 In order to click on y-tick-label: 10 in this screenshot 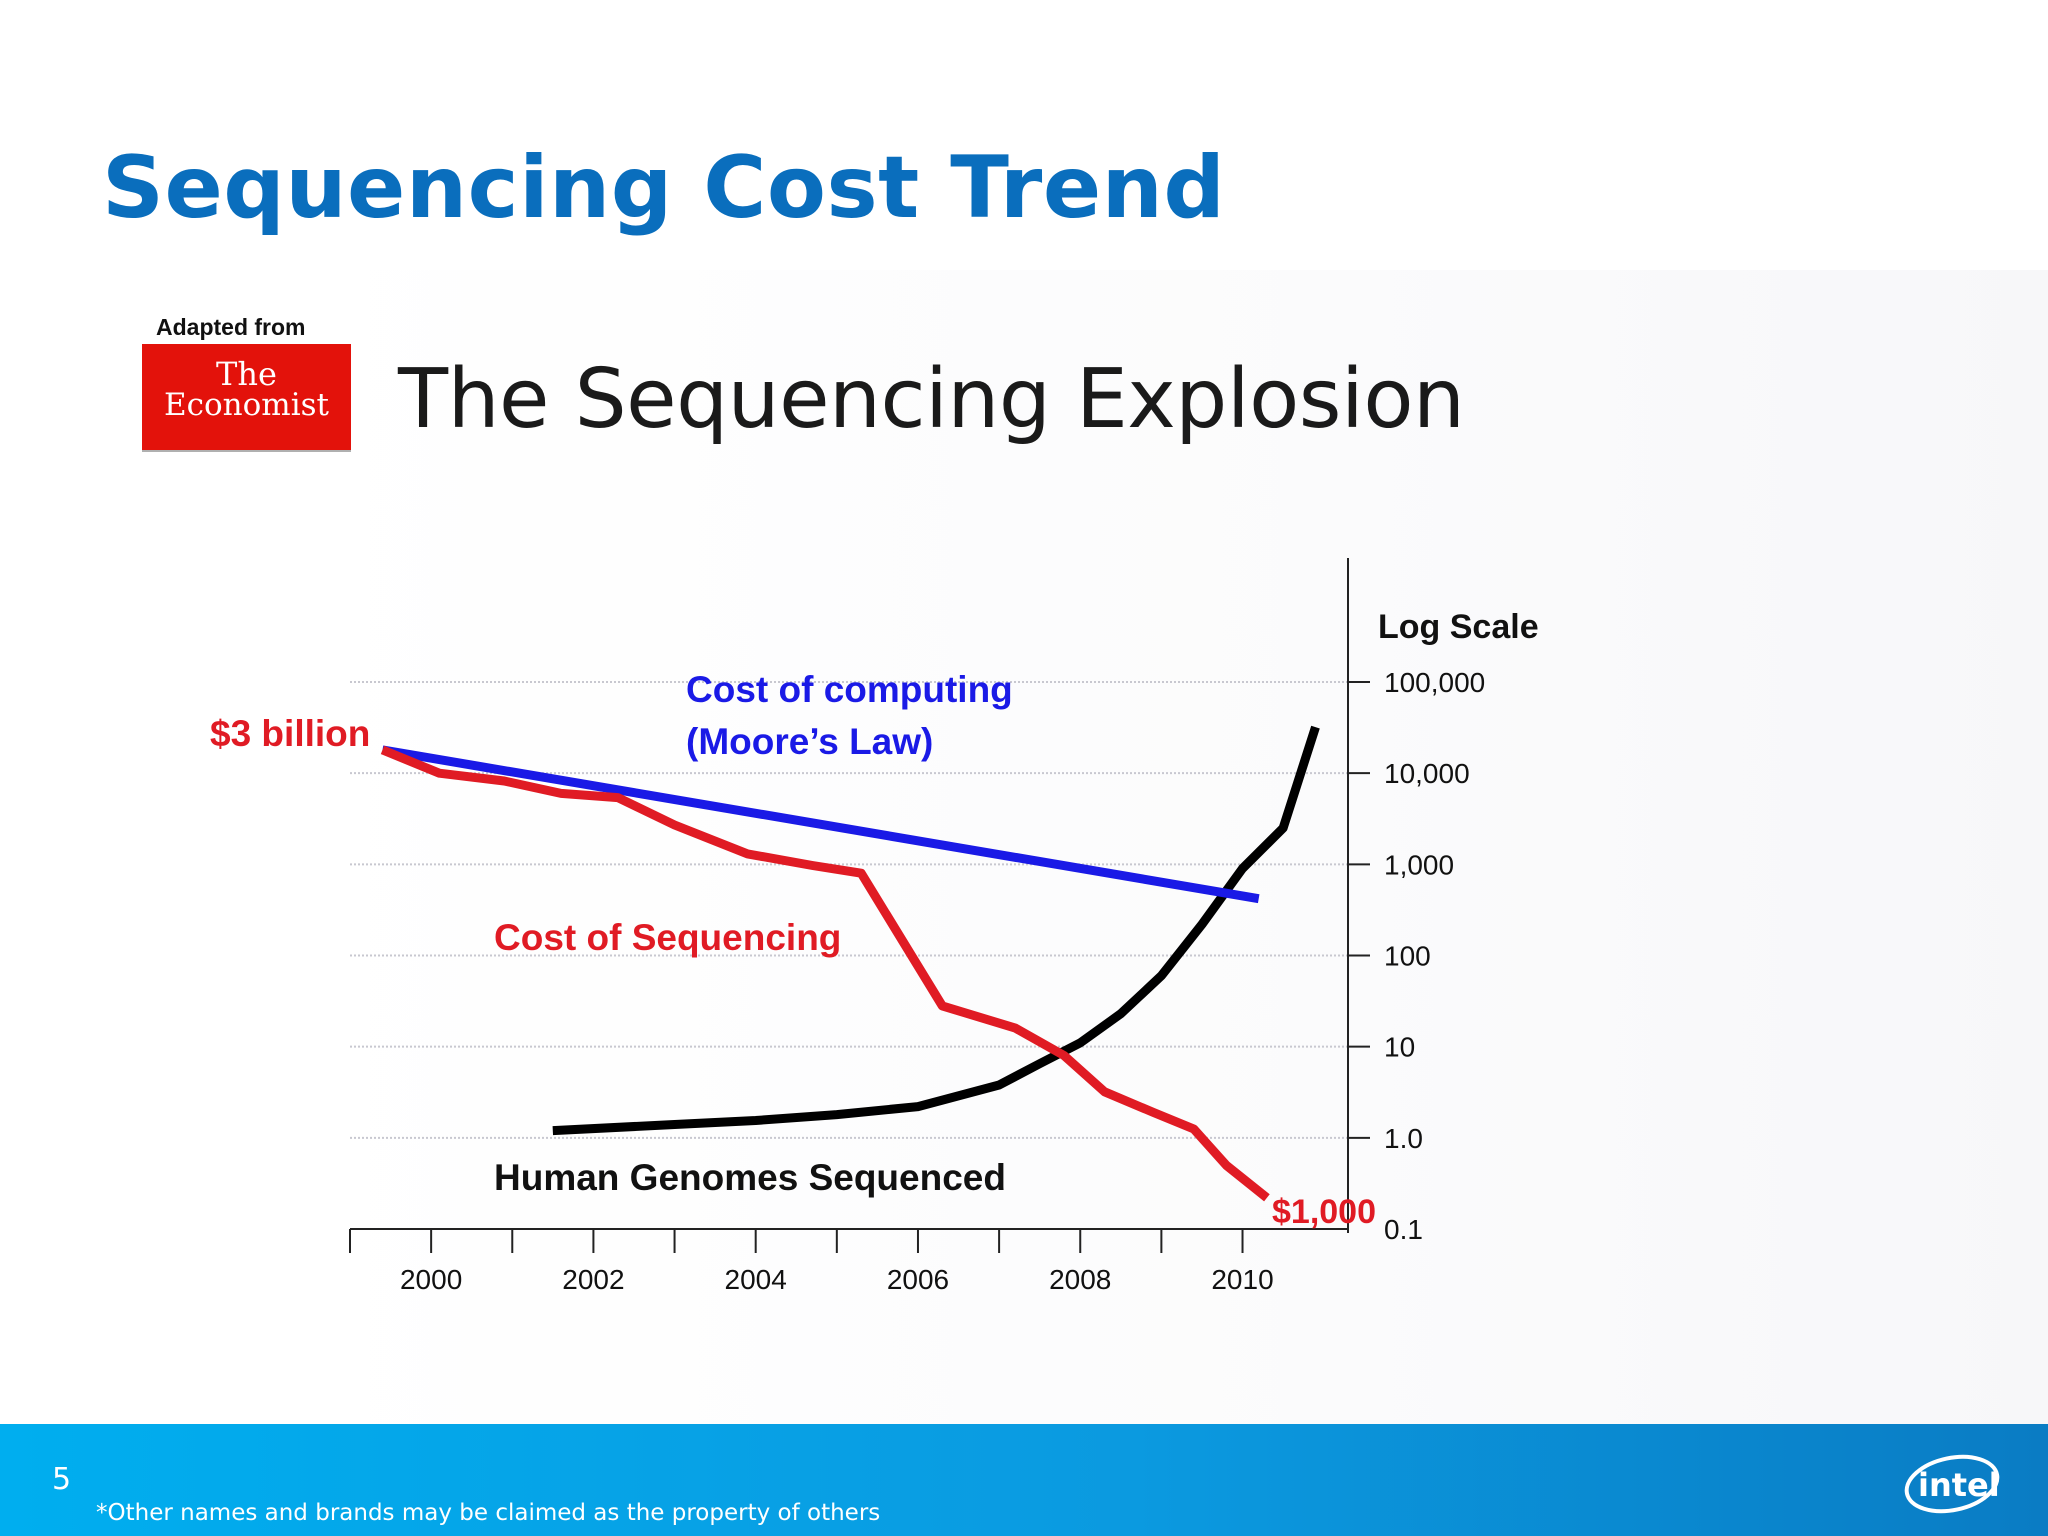, I will do `click(1399, 1047)`.